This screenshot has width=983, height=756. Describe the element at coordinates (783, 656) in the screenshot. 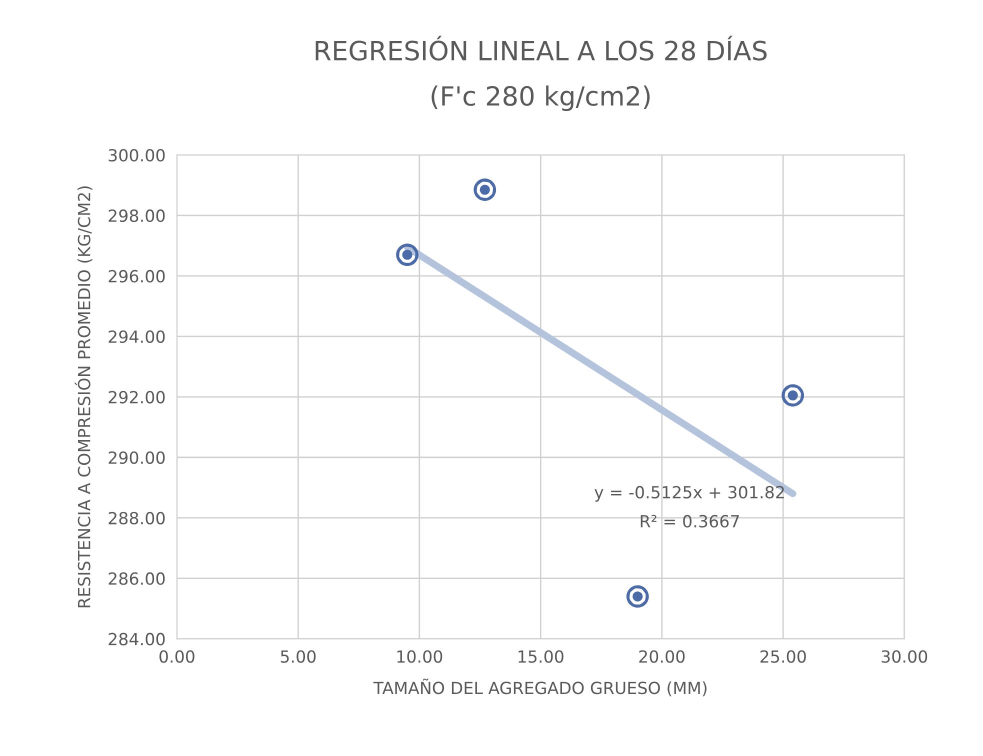

I see `x-tick-label: 25.00` at that location.